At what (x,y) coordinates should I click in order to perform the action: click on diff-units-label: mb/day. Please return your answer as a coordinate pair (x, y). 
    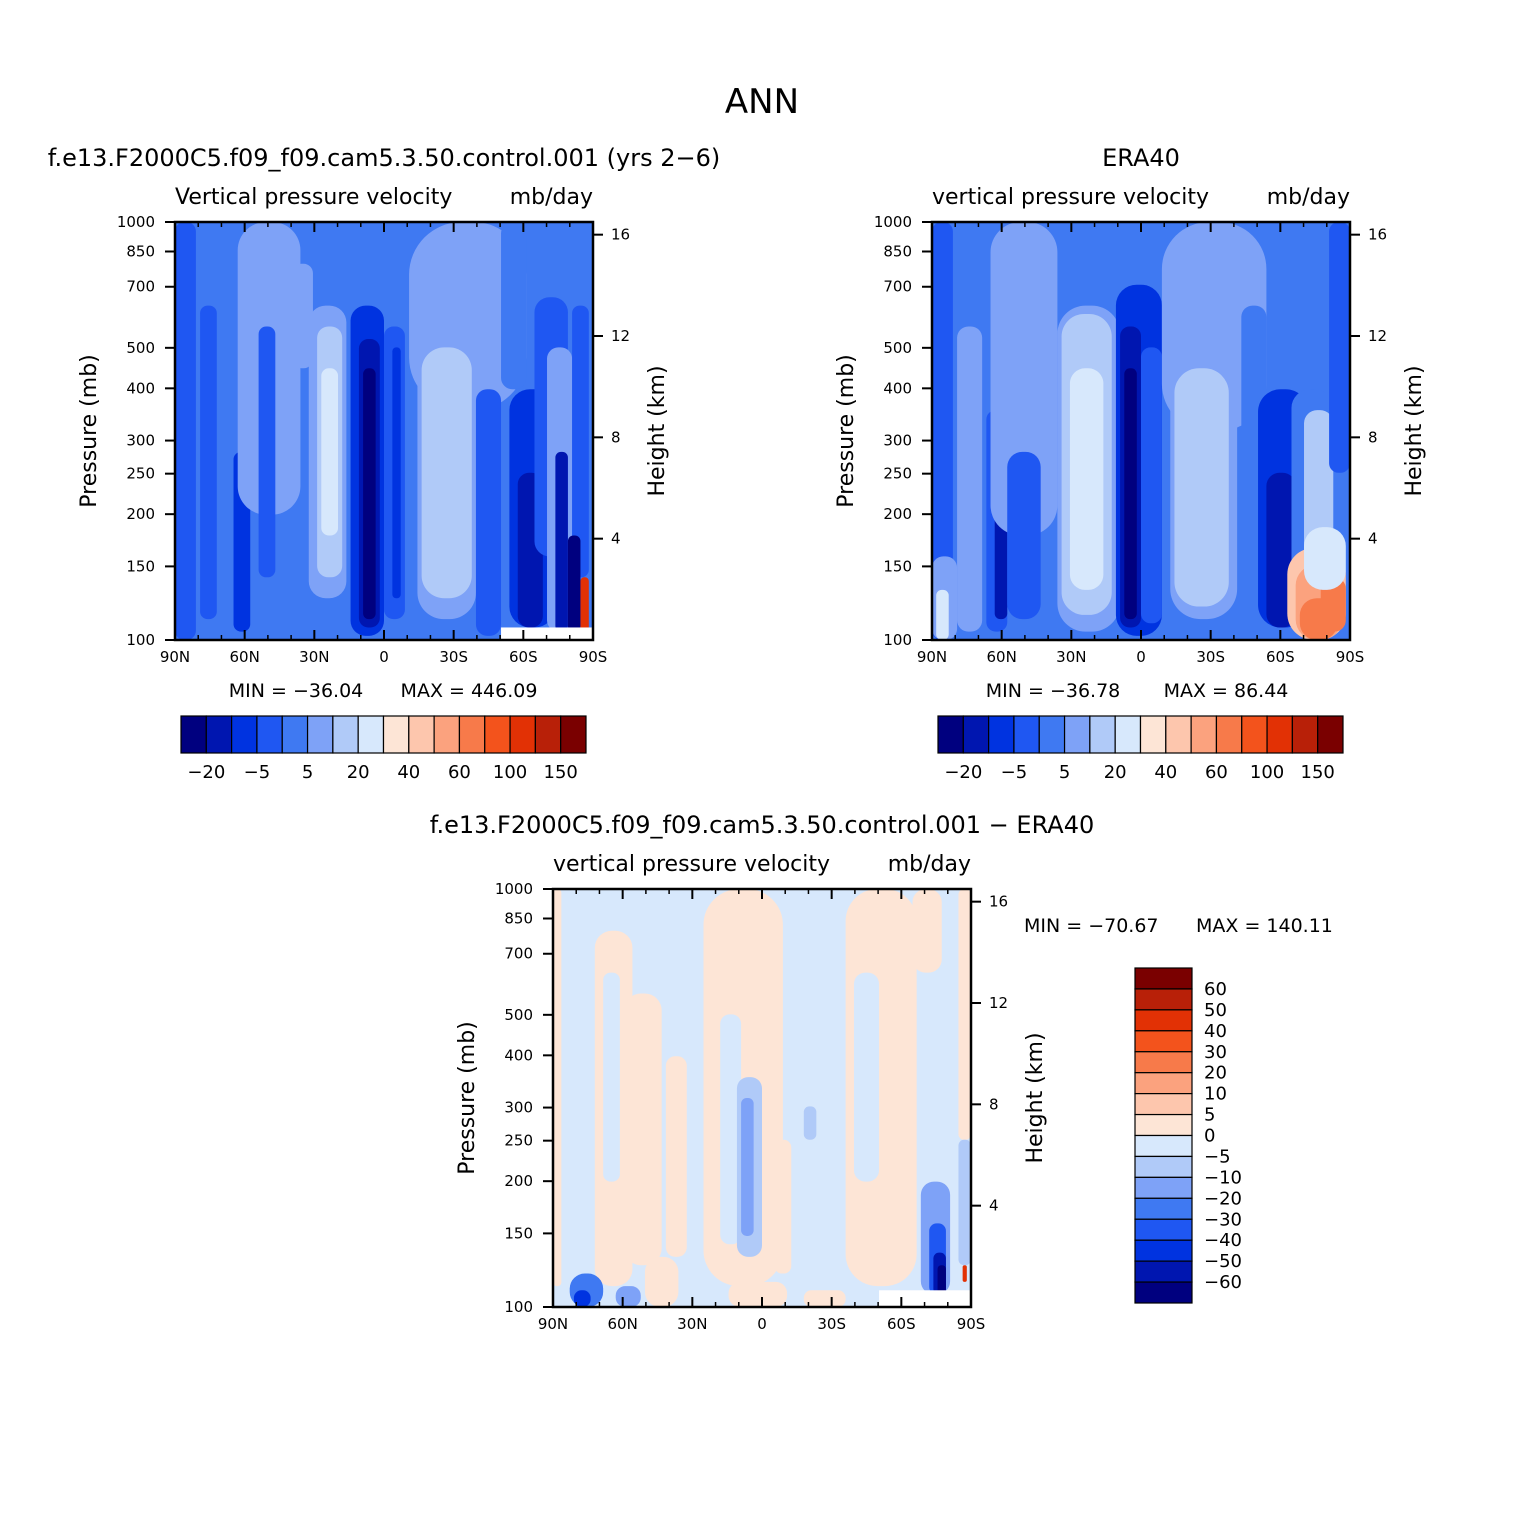
    Looking at the image, I should click on (929, 864).